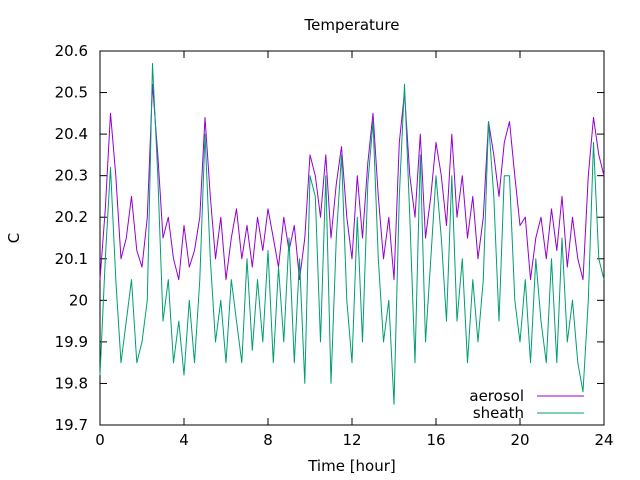 This screenshot has height=480, width=640. I want to click on y-tick-label: 20, so click(78, 300).